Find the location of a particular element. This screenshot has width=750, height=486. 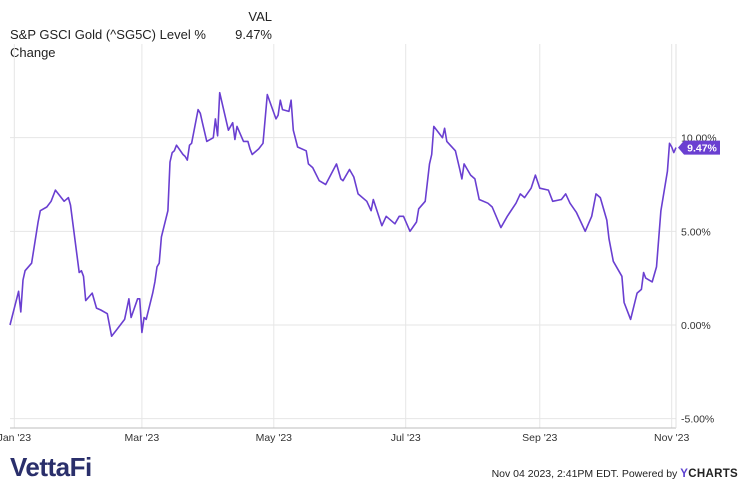

x-tick-label: Nov '23 is located at coordinates (671, 438).